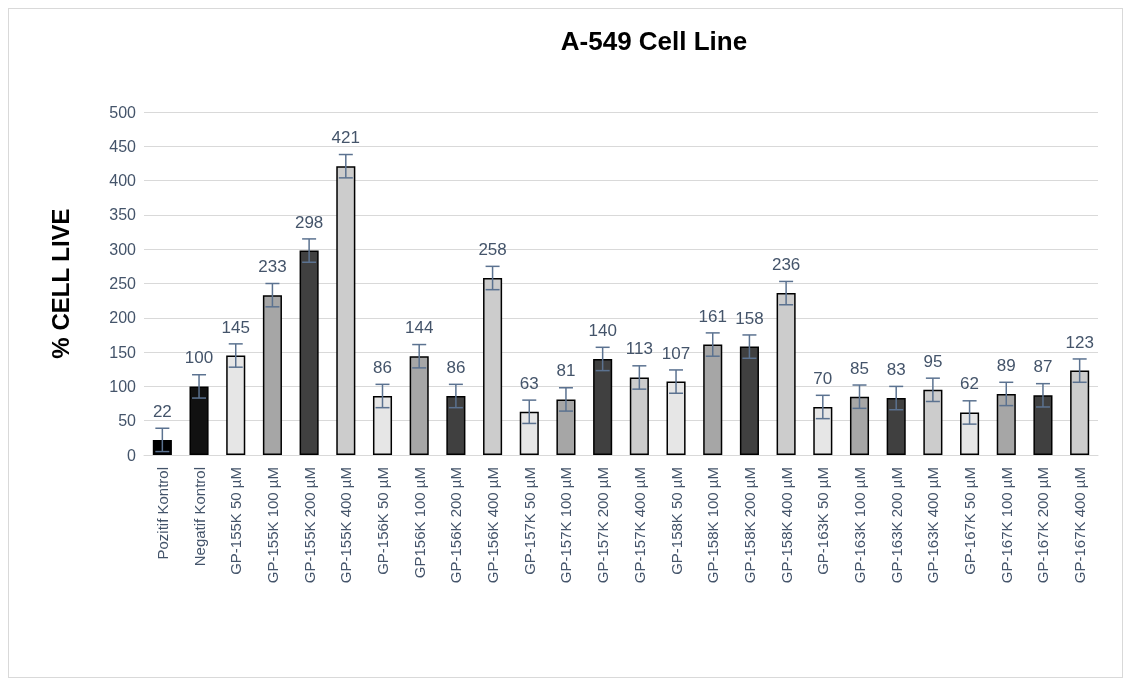  What do you see at coordinates (566, 525) in the screenshot?
I see `x-tick-label: GP-157K 100 µM` at bounding box center [566, 525].